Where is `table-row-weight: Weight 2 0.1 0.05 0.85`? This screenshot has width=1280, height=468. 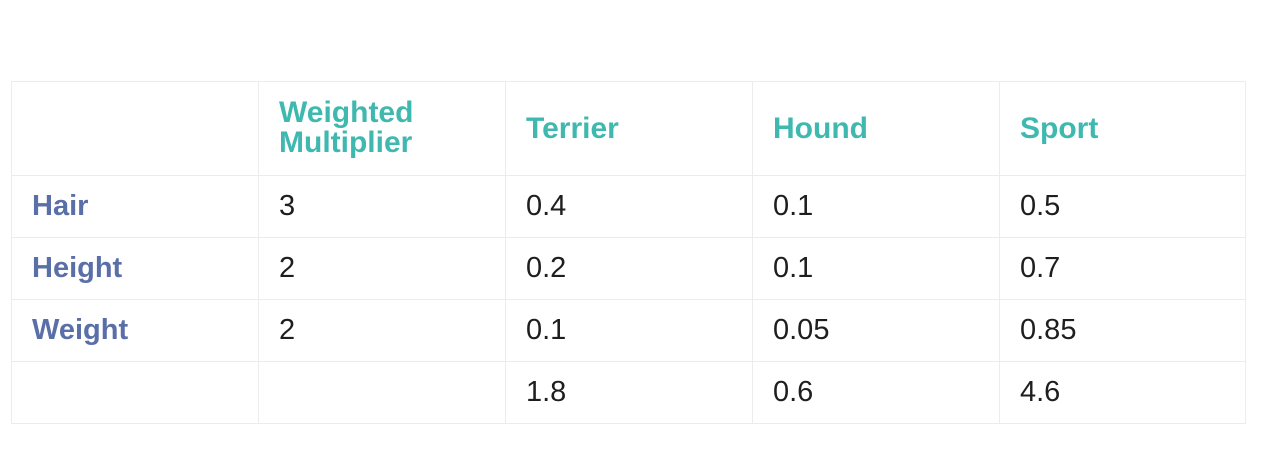 table-row-weight: Weight 2 0.1 0.05 0.85 is located at coordinates (628, 330).